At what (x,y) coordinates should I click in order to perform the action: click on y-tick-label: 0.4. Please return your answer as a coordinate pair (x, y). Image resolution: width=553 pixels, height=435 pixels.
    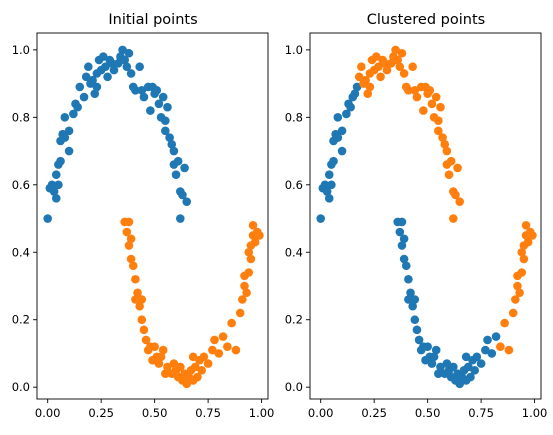
    Looking at the image, I should click on (294, 252).